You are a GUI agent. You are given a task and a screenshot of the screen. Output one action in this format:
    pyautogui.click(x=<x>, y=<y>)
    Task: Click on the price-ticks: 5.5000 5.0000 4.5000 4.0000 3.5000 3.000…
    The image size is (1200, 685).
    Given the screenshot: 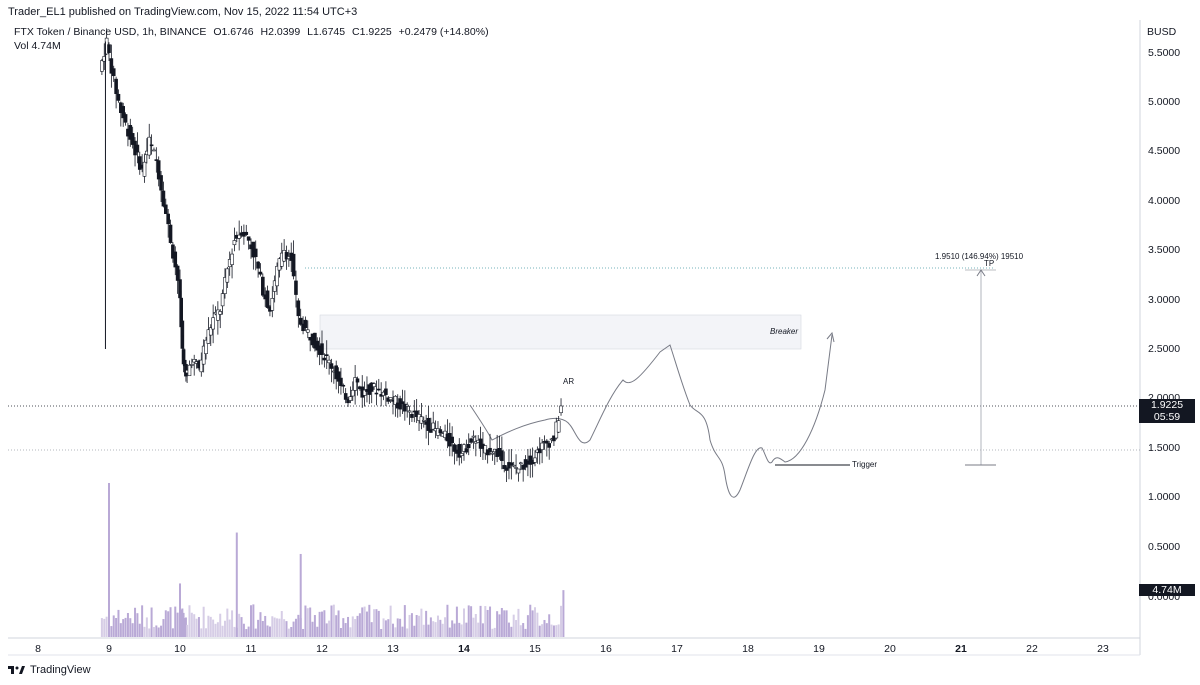 What is the action you would take?
    pyautogui.click(x=1164, y=325)
    